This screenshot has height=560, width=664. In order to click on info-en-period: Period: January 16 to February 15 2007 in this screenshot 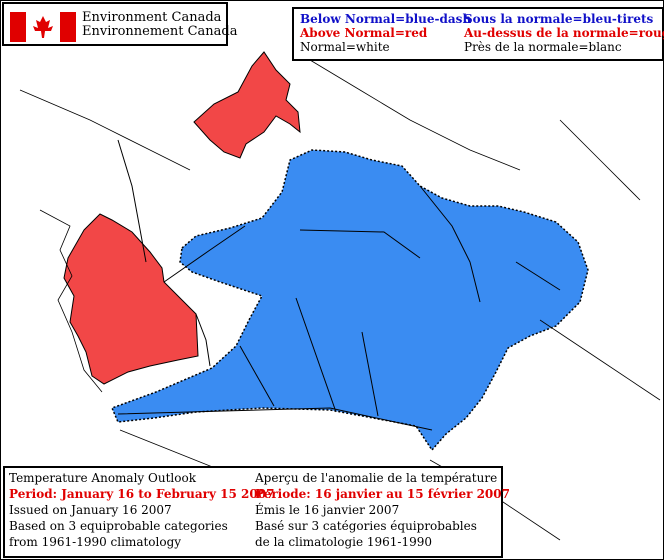, I will do `click(142, 494)`.